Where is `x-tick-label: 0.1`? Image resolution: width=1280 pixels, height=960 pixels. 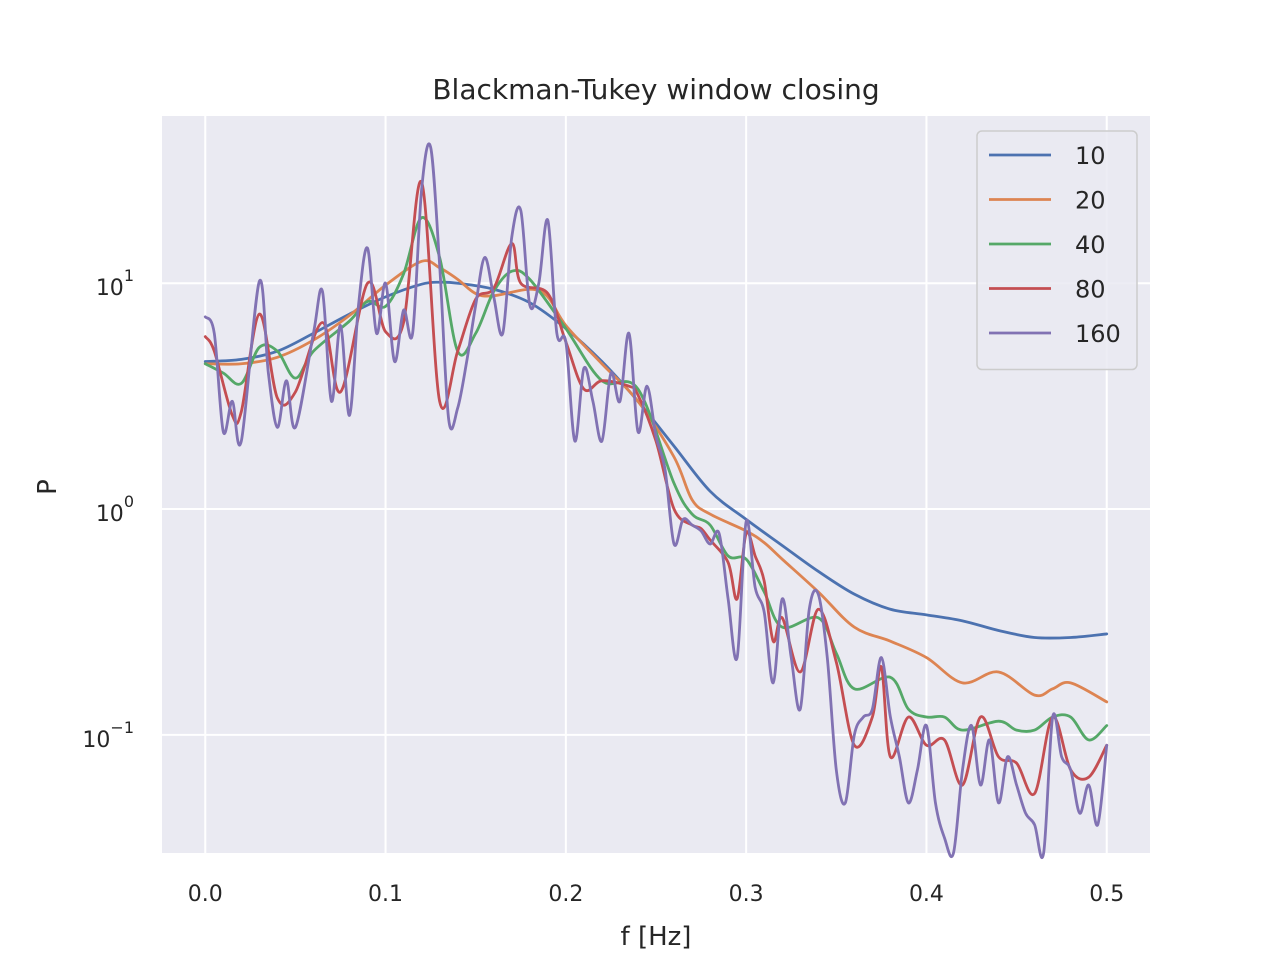
x-tick-label: 0.1 is located at coordinates (385, 894).